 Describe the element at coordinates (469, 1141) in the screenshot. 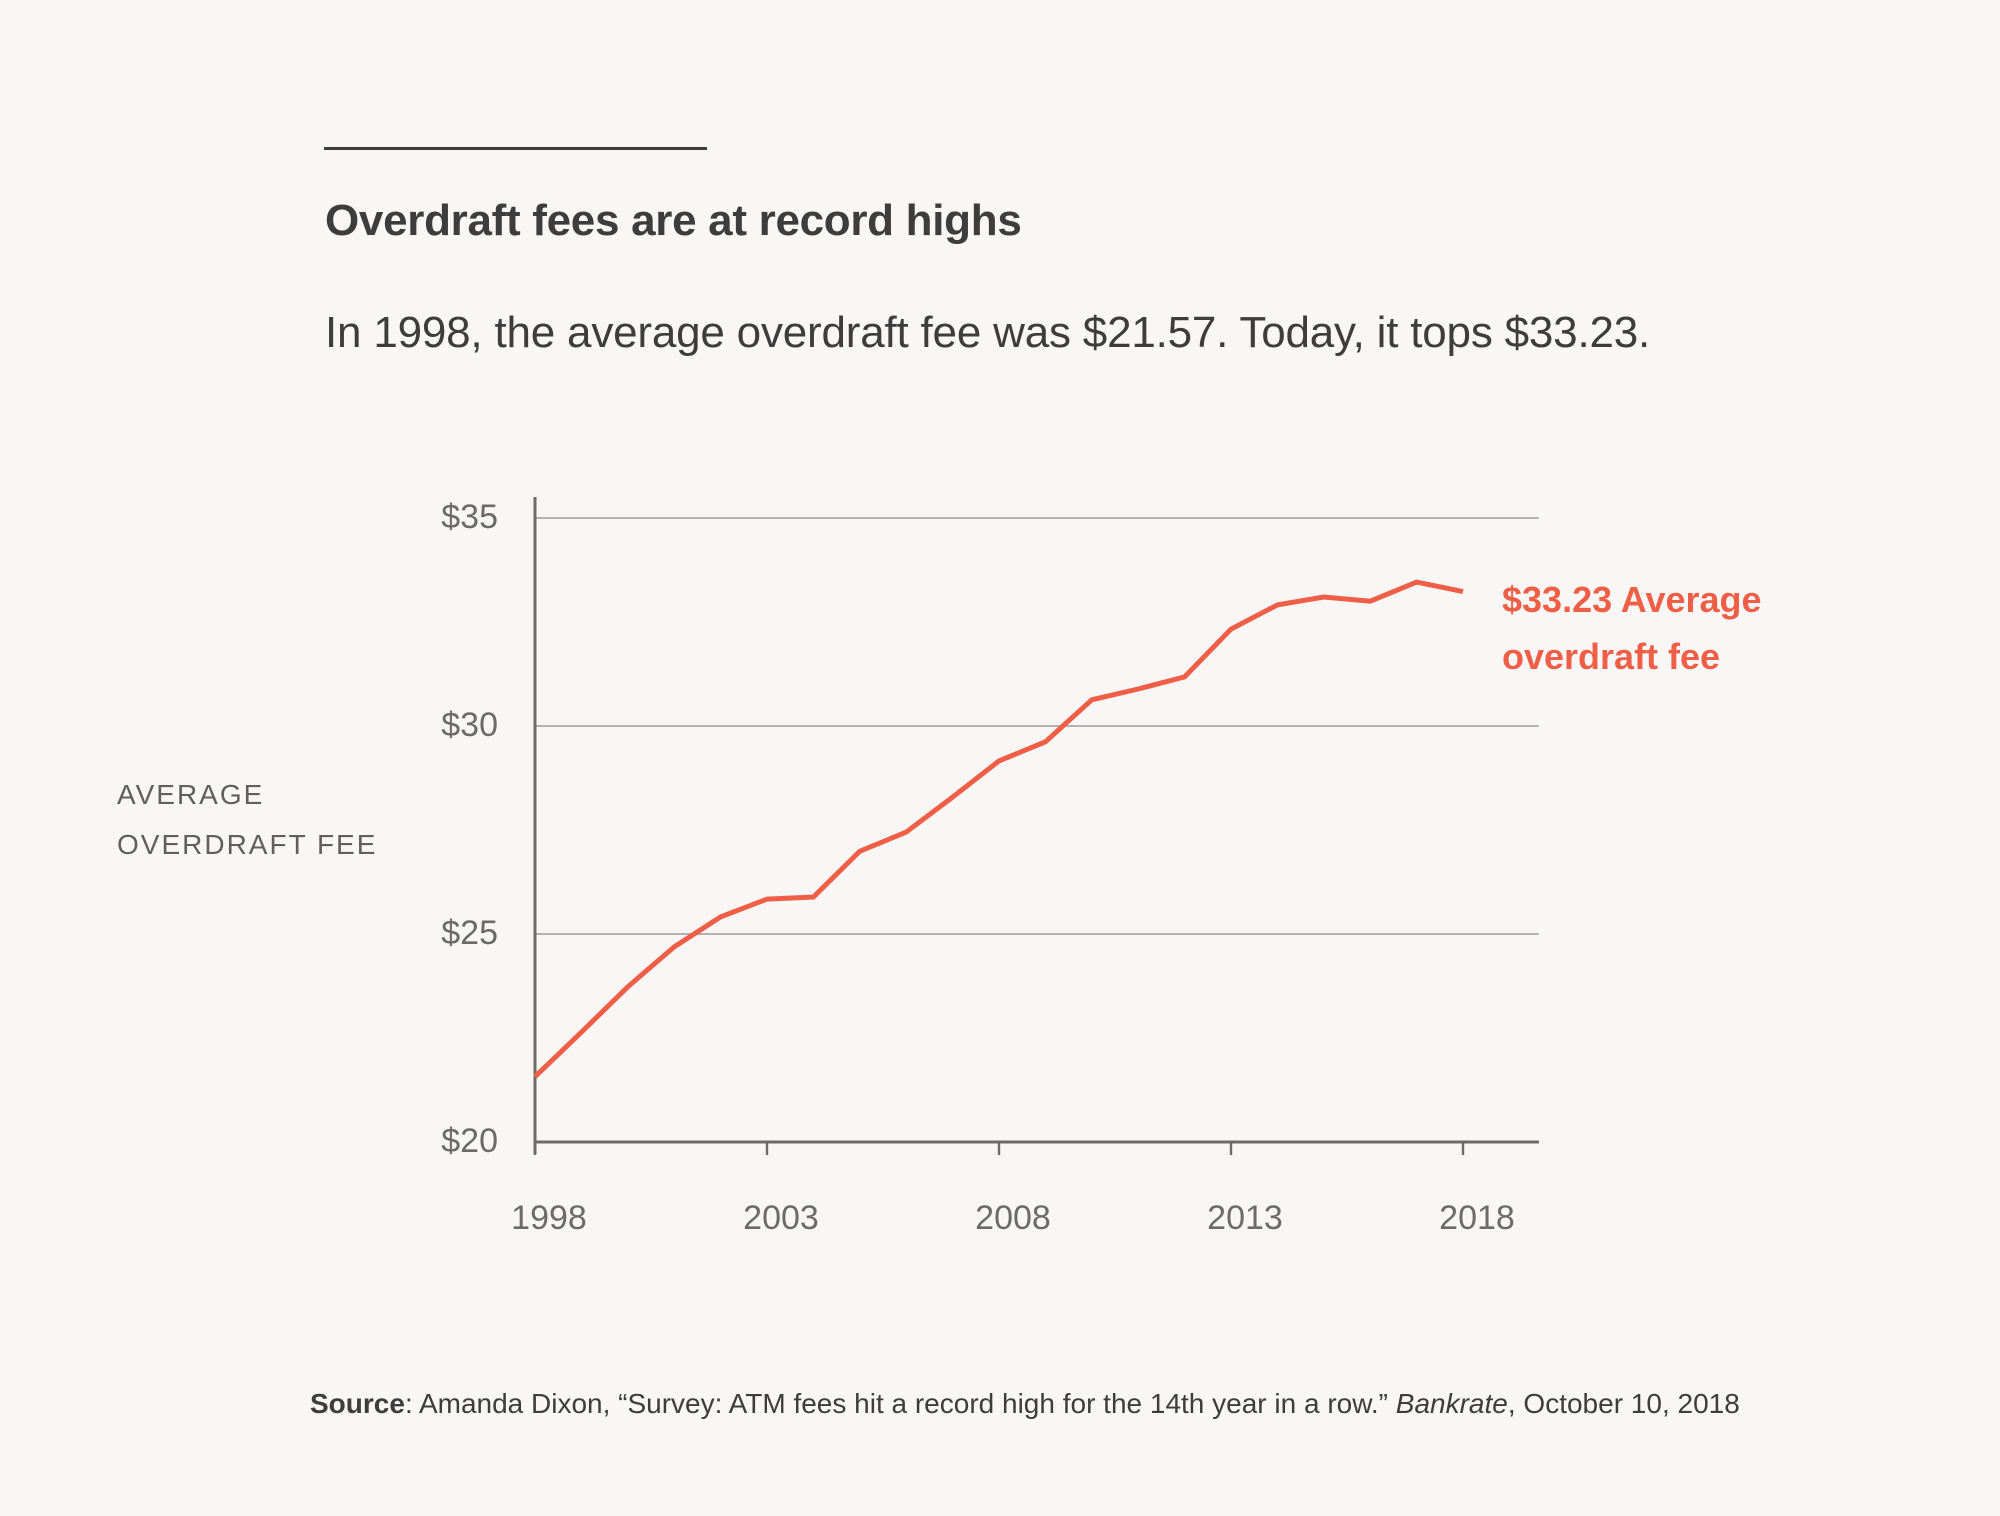

I see `y-tick-label: $20` at that location.